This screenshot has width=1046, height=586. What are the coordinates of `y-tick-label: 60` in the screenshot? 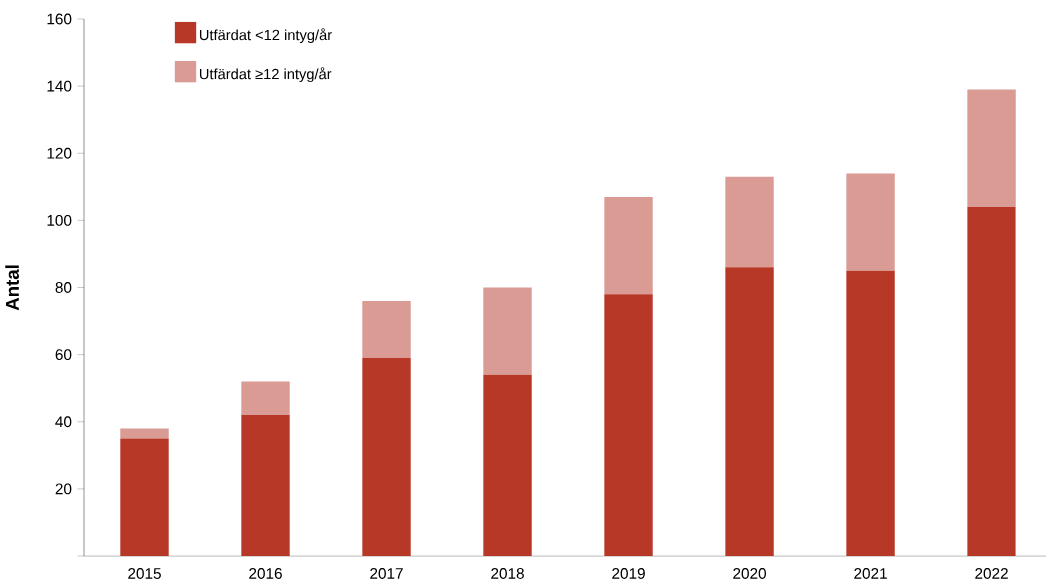 It's located at (63, 355).